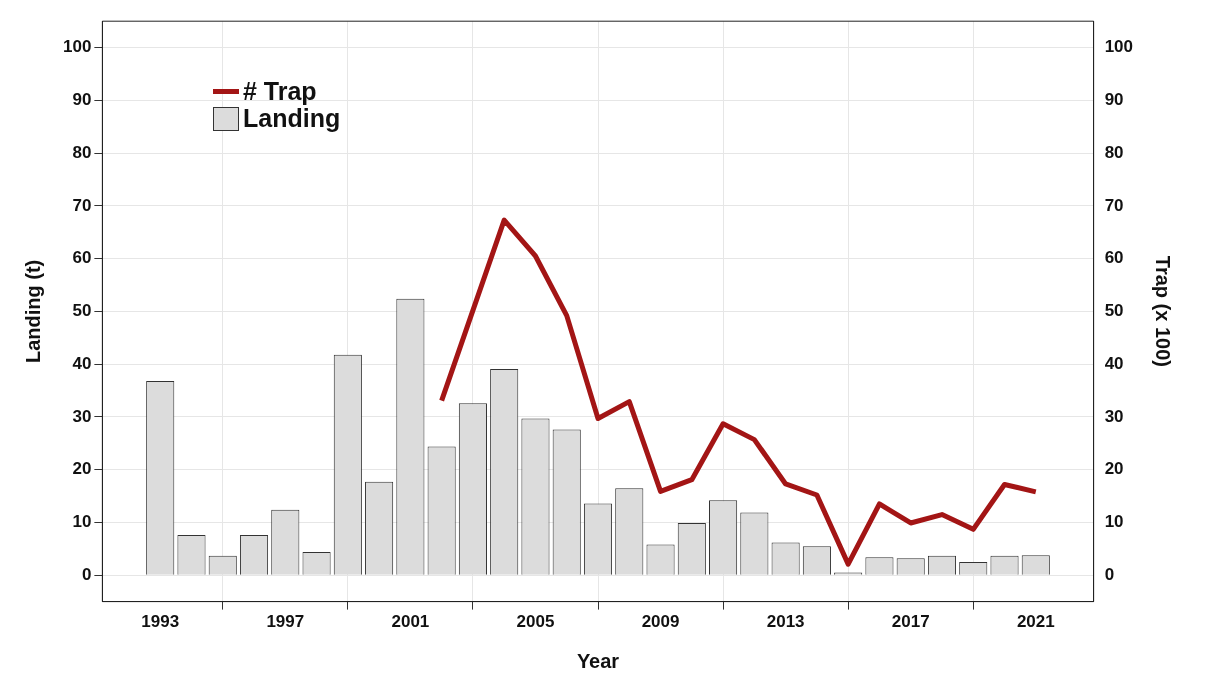  What do you see at coordinates (1114, 311) in the screenshot?
I see `y2-tick-label: 50` at bounding box center [1114, 311].